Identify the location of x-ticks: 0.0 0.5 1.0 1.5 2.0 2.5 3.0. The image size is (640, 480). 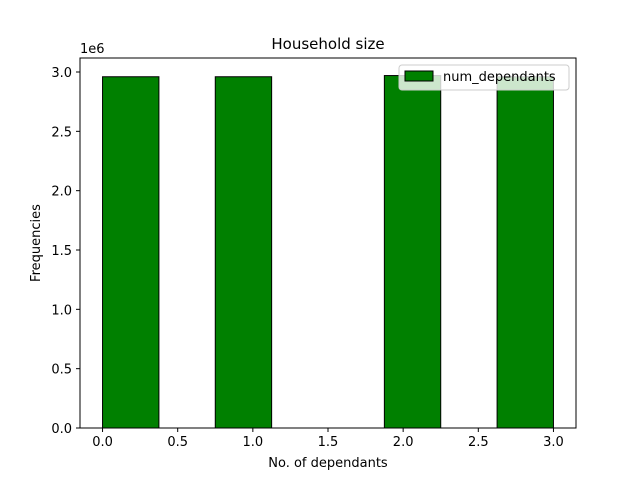
(328, 439).